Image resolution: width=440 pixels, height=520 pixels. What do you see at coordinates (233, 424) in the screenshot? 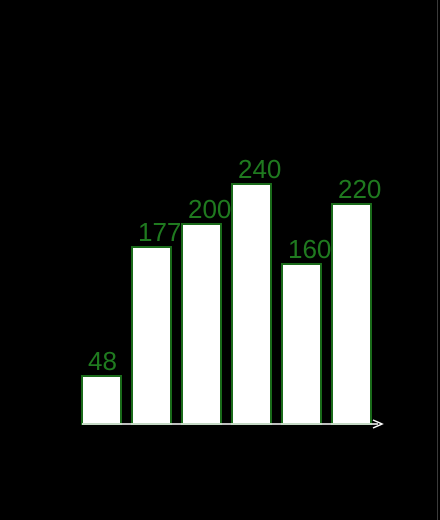
I see `x-axis` at bounding box center [233, 424].